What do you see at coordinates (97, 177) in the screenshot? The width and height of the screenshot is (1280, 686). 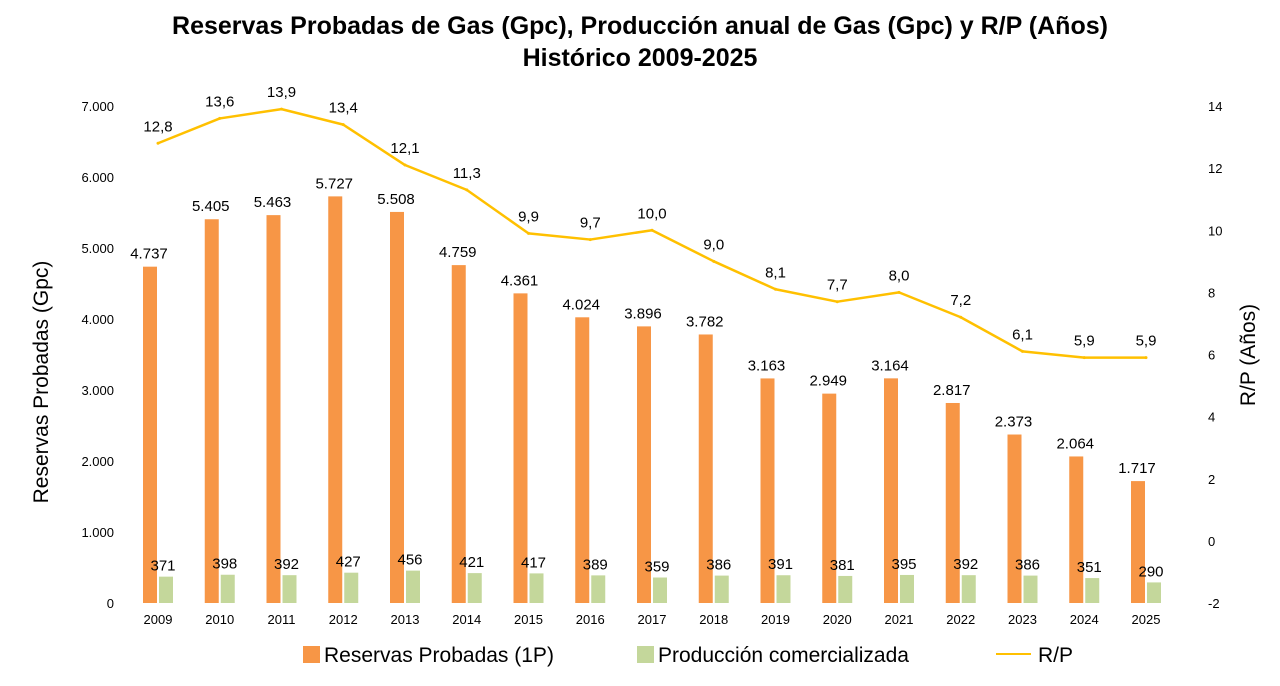 I see `y-tick-label: 6.000` at bounding box center [97, 177].